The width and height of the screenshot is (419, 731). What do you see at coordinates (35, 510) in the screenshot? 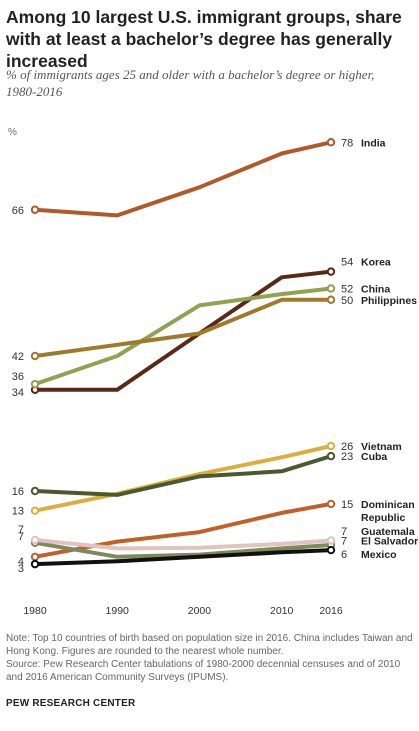
I see `start-marker-vietnam` at bounding box center [35, 510].